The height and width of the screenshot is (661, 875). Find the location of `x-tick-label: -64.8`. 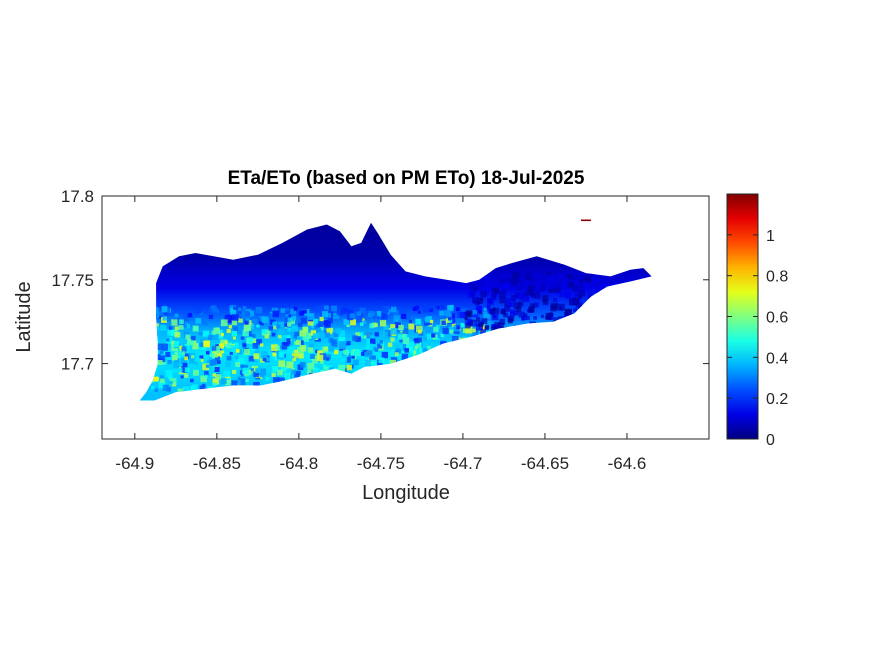

x-tick-label: -64.8 is located at coordinates (298, 463).